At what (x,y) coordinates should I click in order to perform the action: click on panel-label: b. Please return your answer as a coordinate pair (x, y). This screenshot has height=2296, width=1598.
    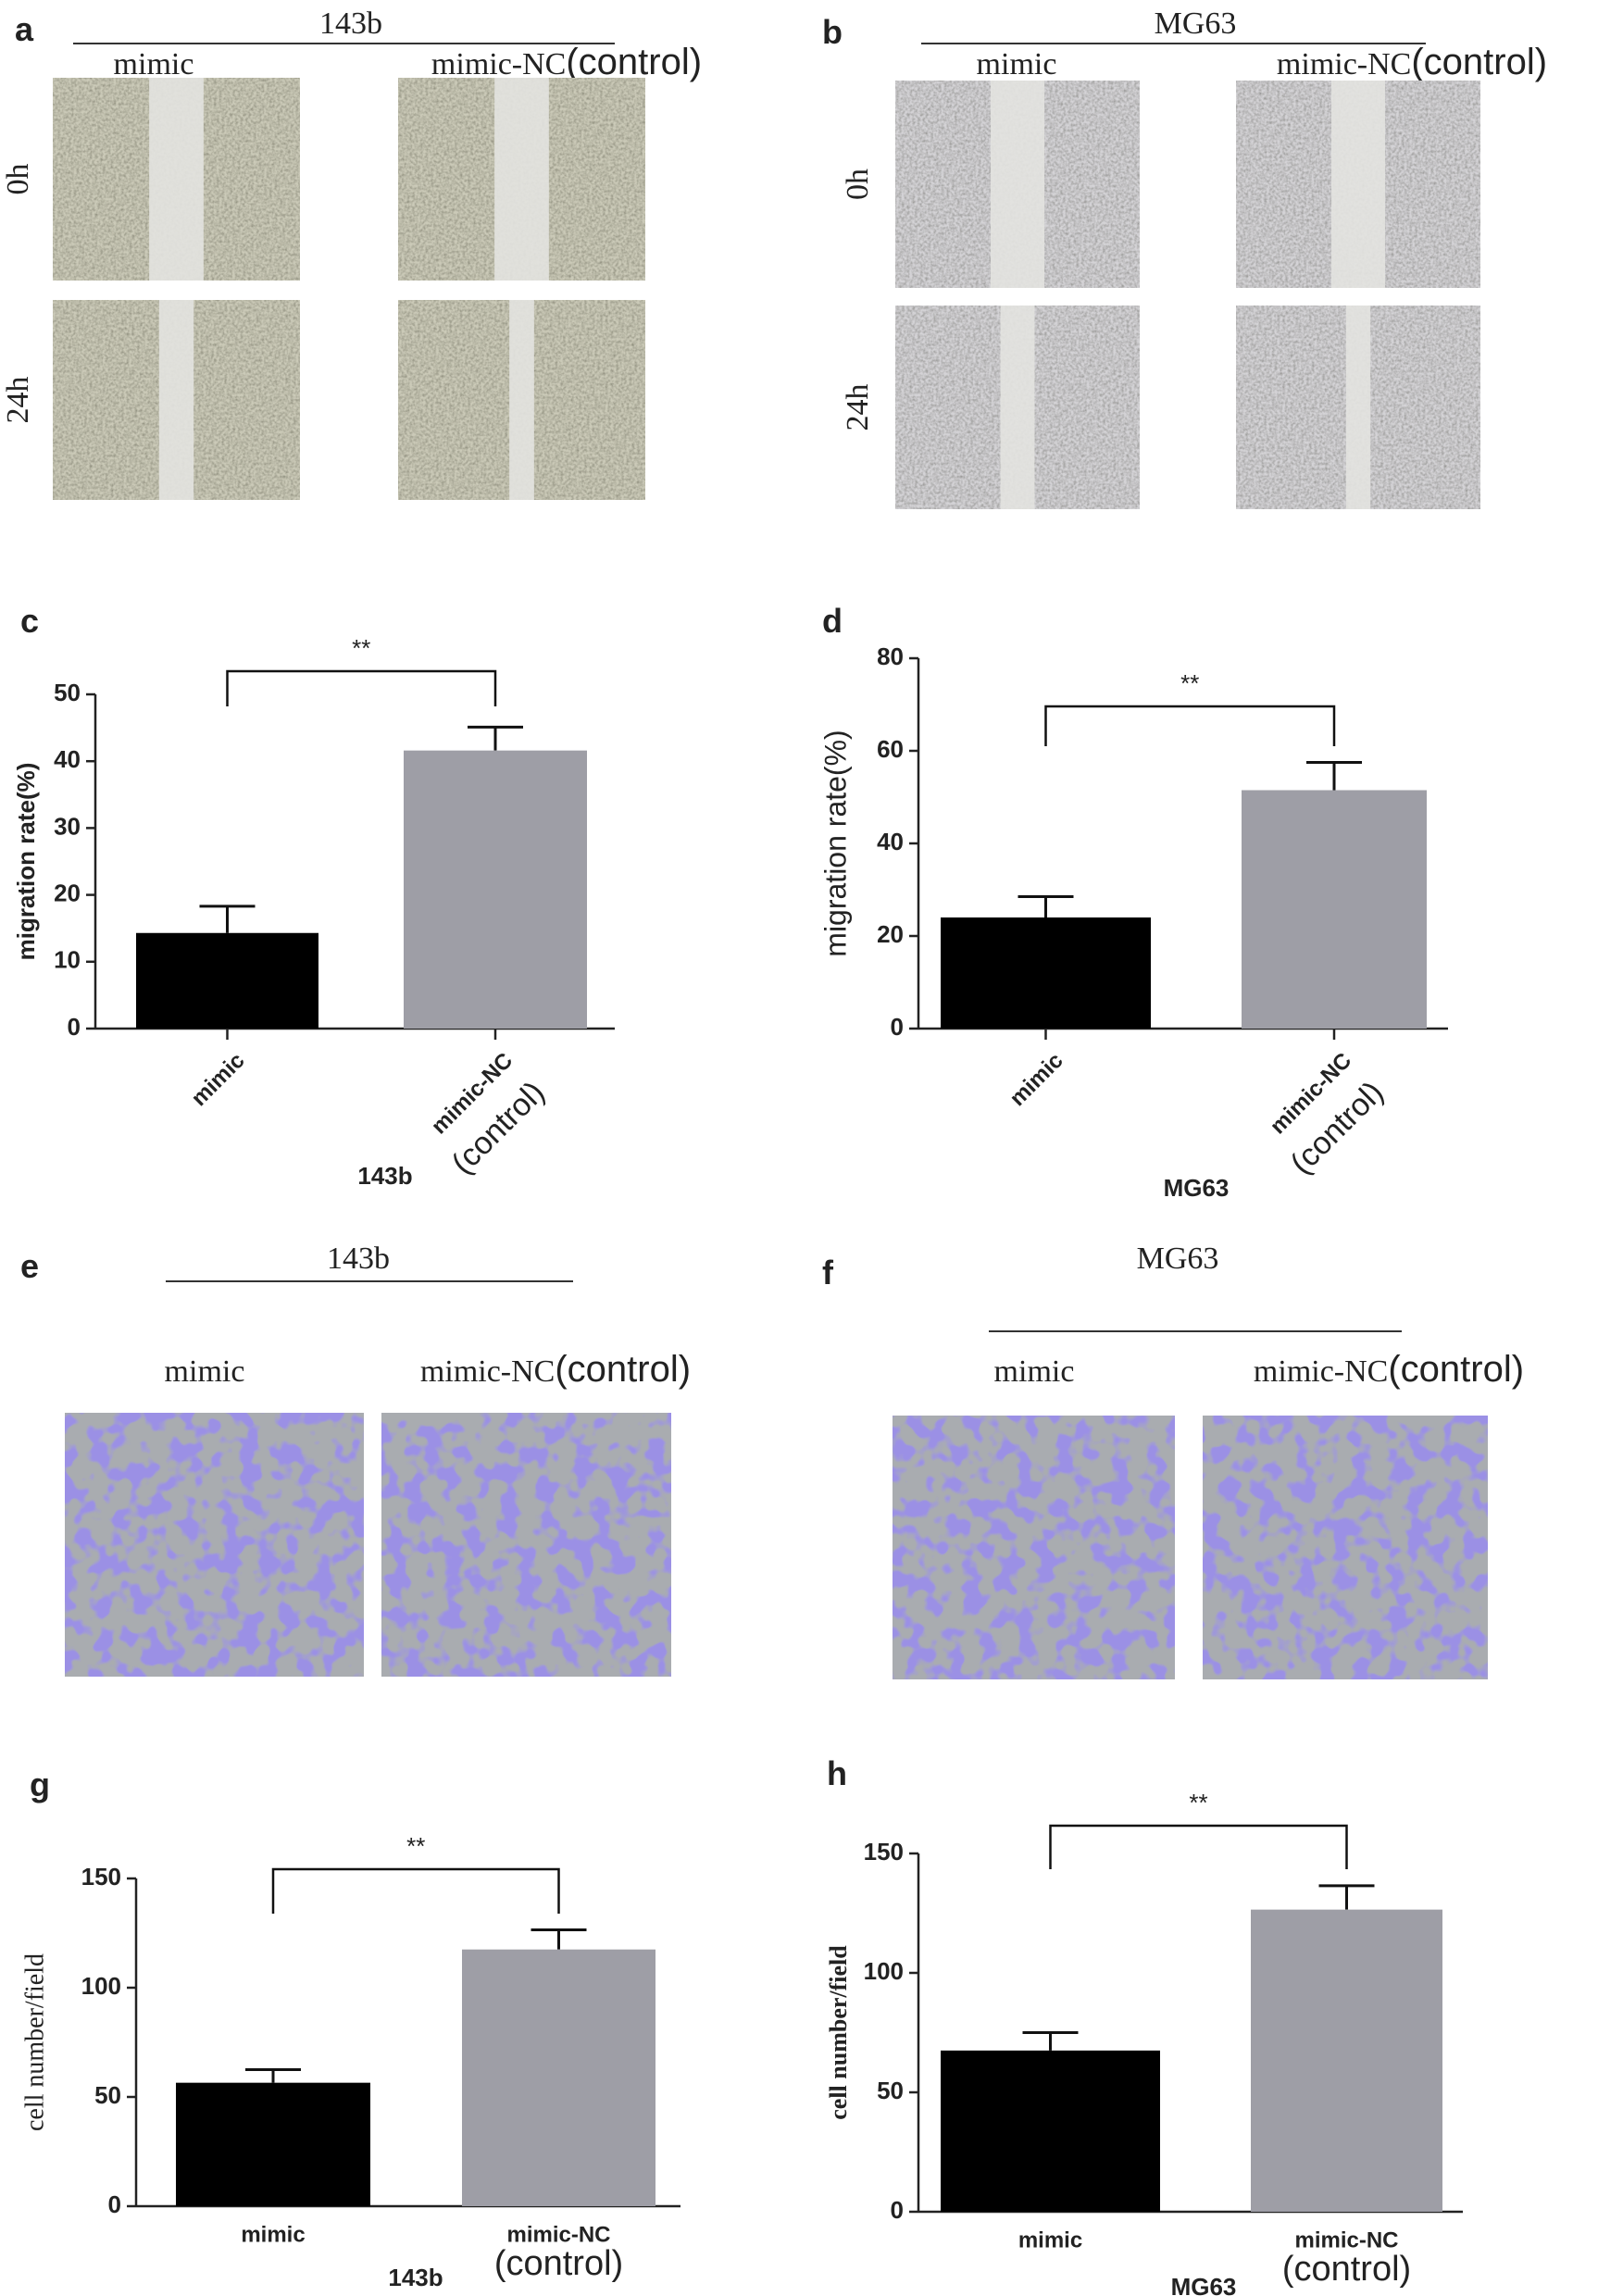
    Looking at the image, I should click on (832, 32).